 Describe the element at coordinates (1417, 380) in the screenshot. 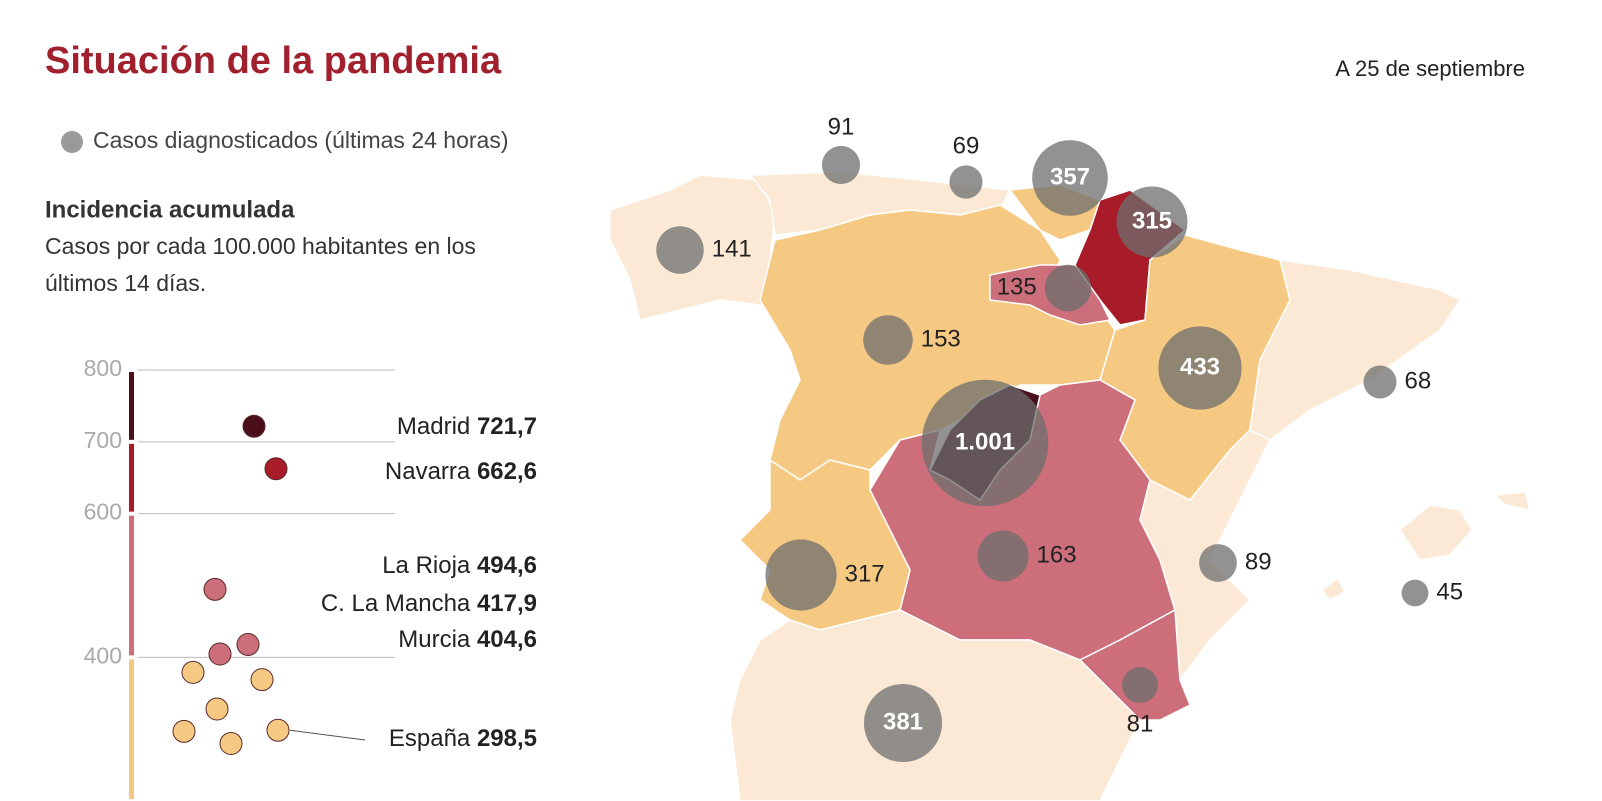

I see `bubble-label: 68` at that location.